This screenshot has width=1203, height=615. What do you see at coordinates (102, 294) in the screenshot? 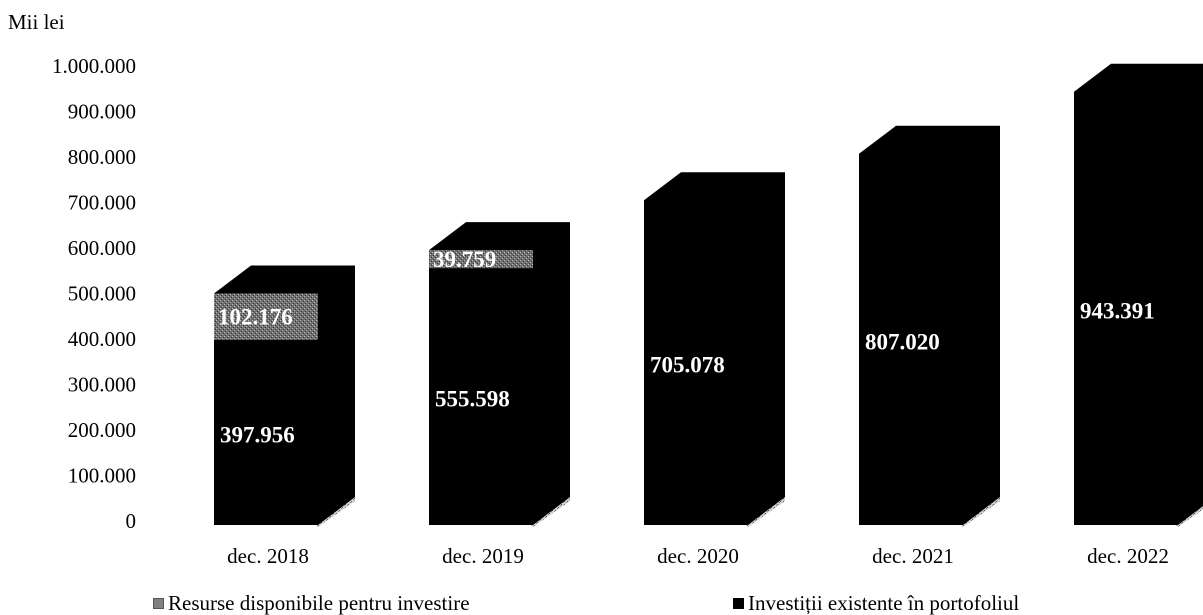
I see `y-tick-label: 500.000` at bounding box center [102, 294].